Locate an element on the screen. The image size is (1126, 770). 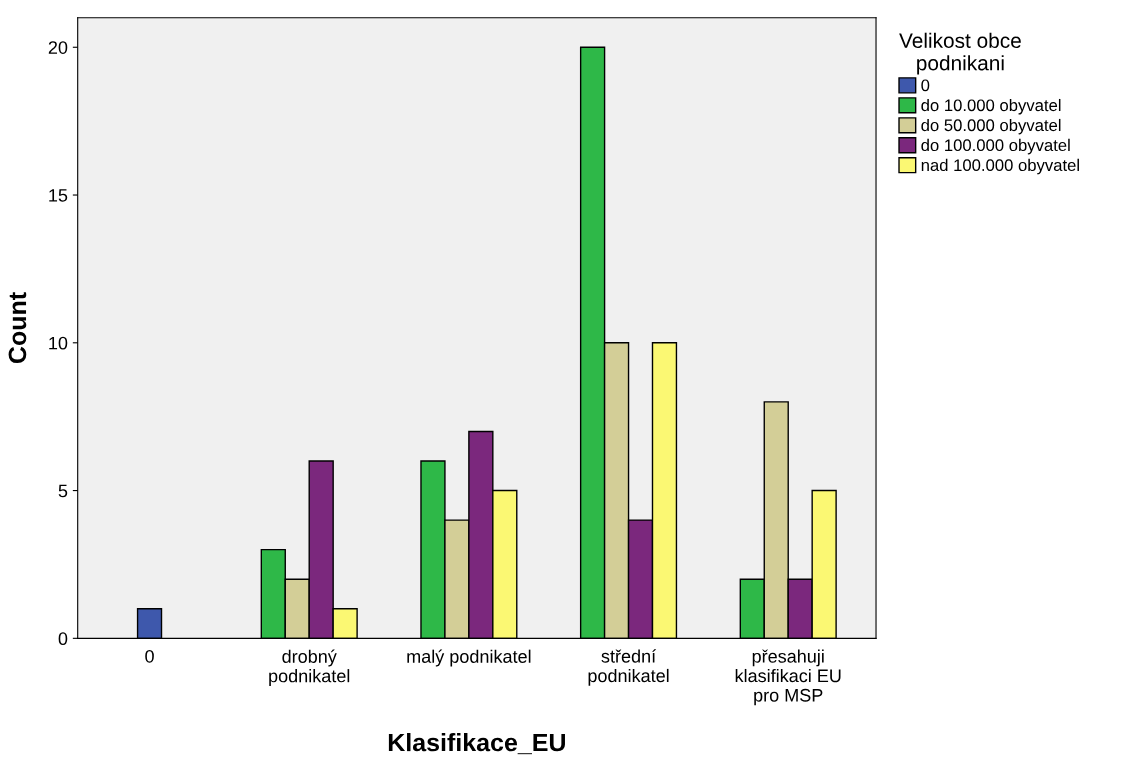
x-tick-label: 0 is located at coordinates (149, 656).